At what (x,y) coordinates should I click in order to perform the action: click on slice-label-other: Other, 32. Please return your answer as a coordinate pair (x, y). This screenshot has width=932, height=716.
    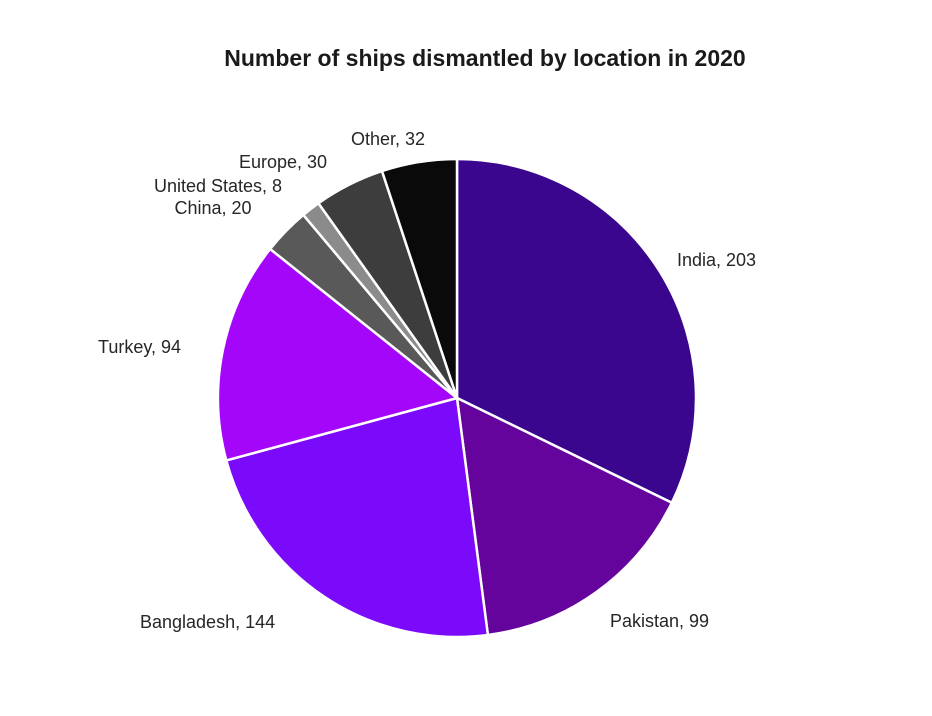
    Looking at the image, I should click on (388, 139).